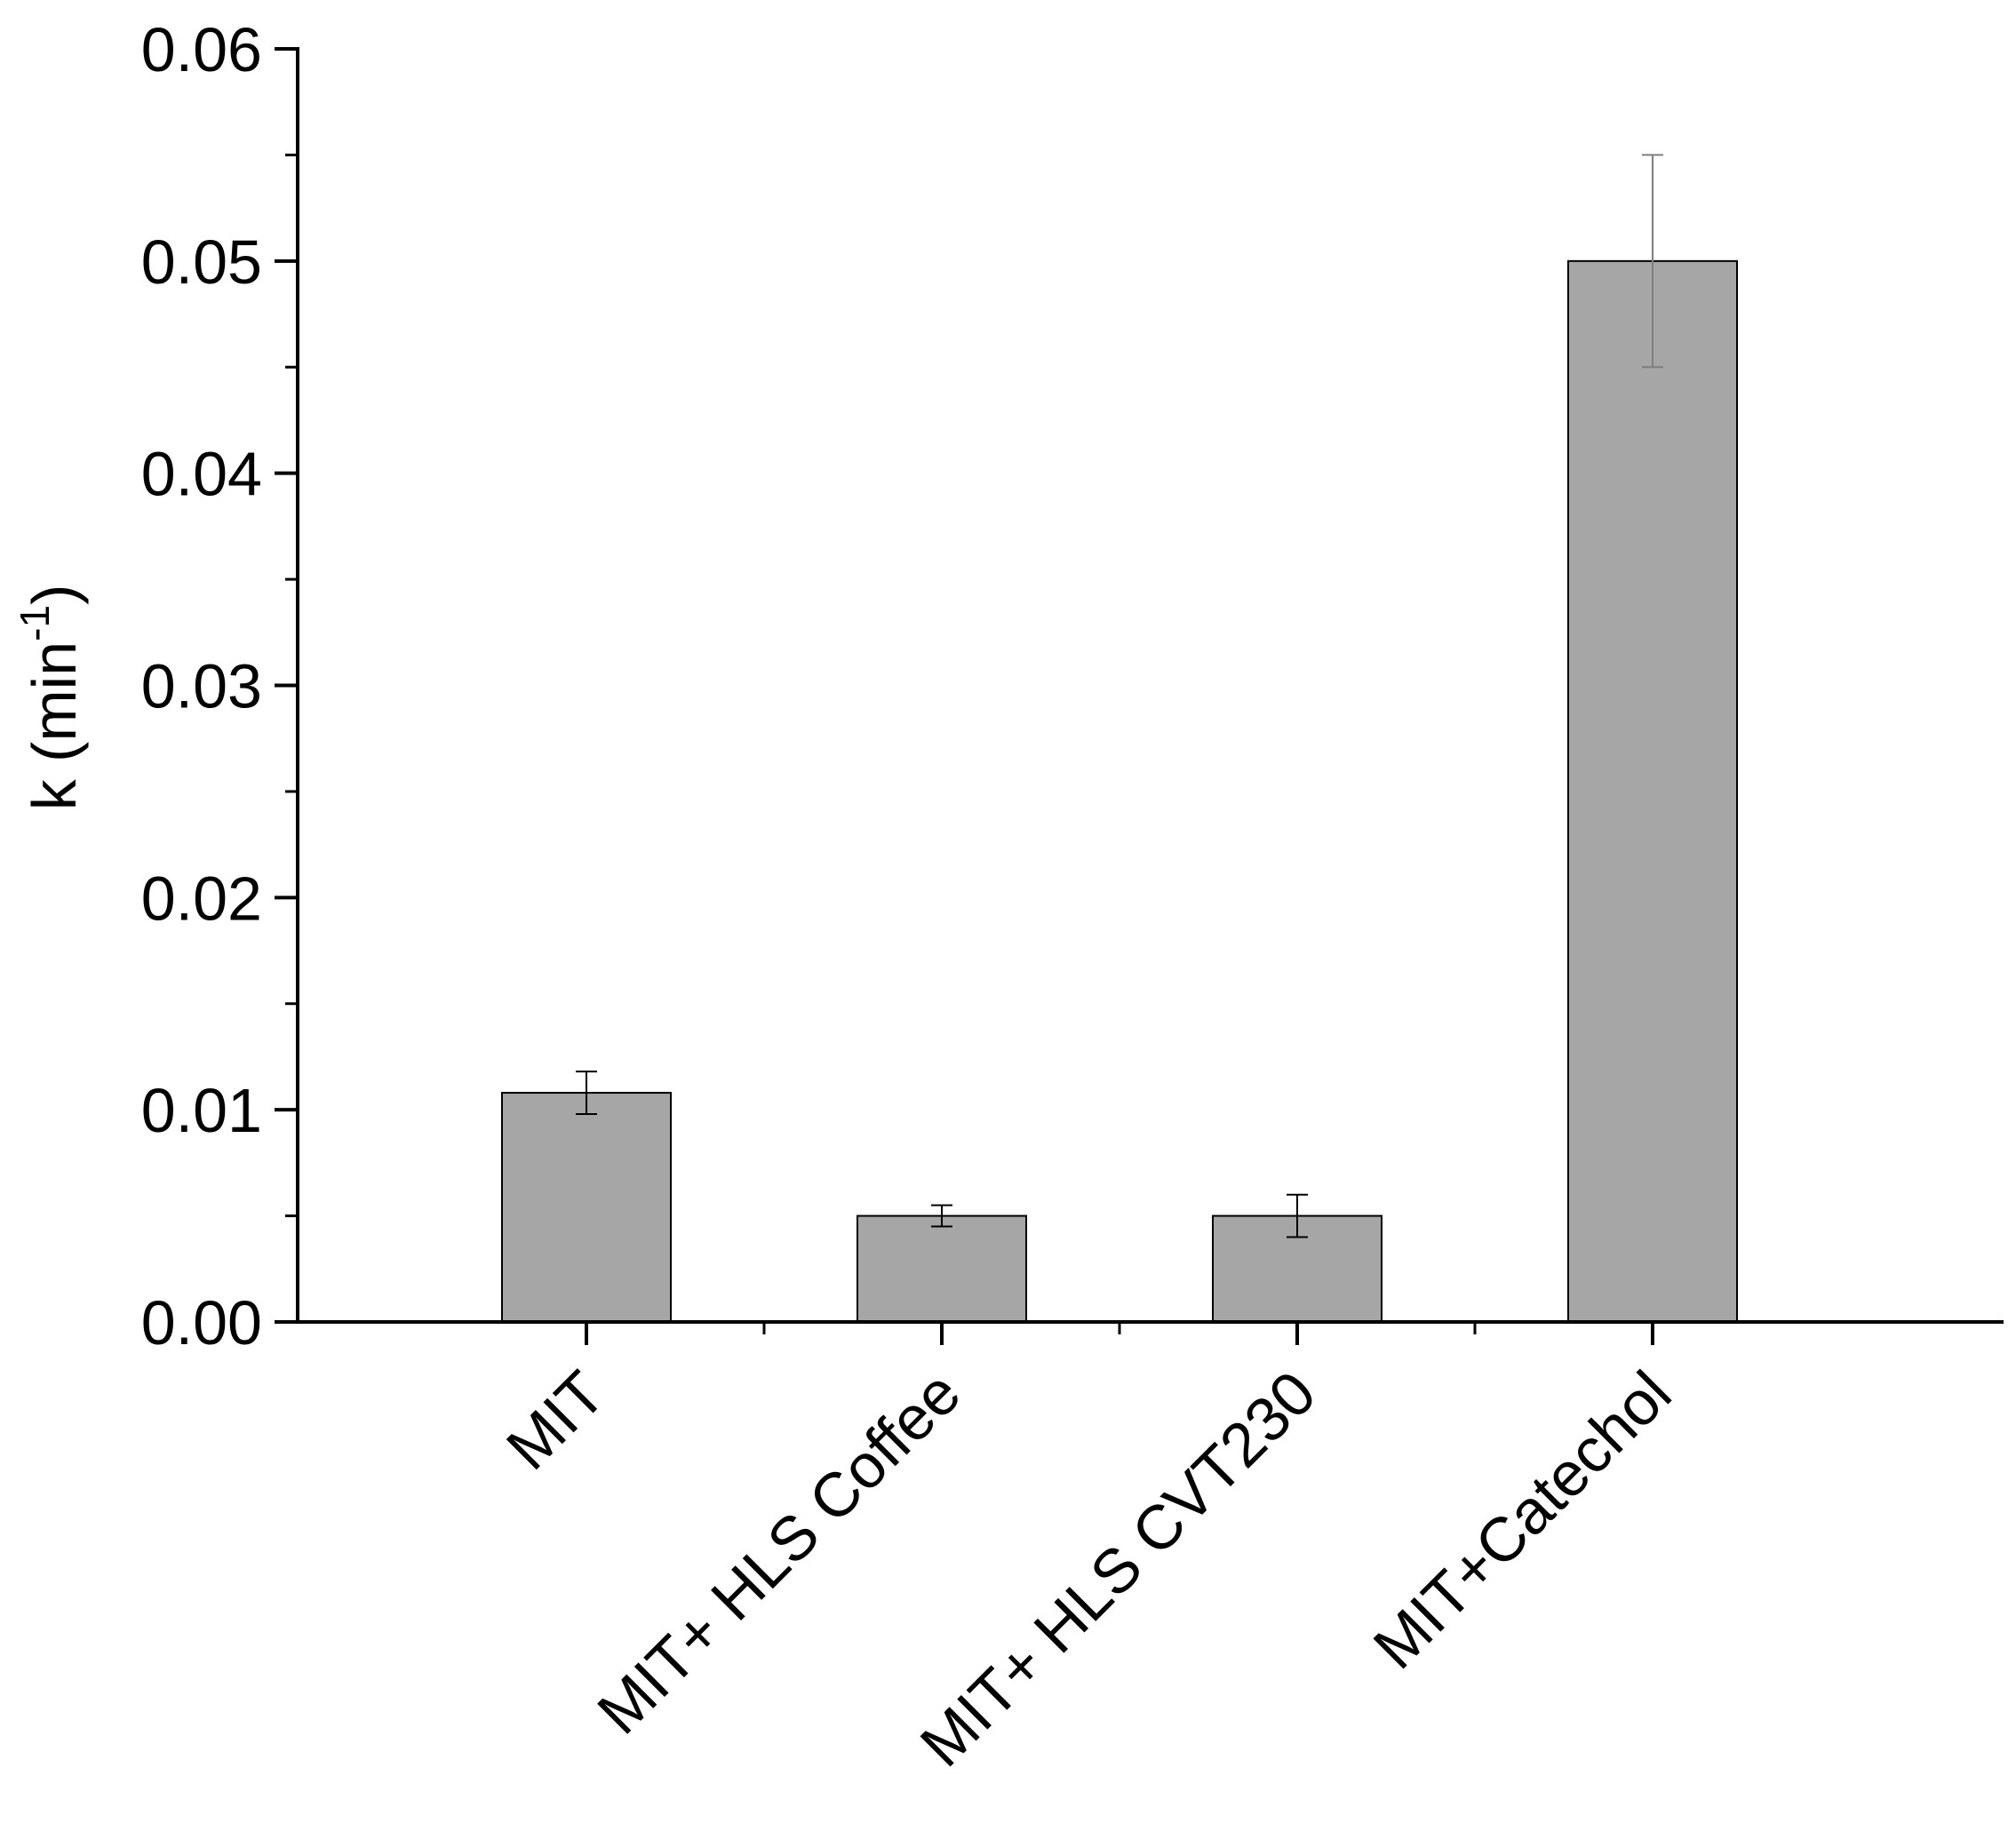 The width and height of the screenshot is (2016, 1839). What do you see at coordinates (35, 623) in the screenshot?
I see `y-axis-title-superscript: -1` at bounding box center [35, 623].